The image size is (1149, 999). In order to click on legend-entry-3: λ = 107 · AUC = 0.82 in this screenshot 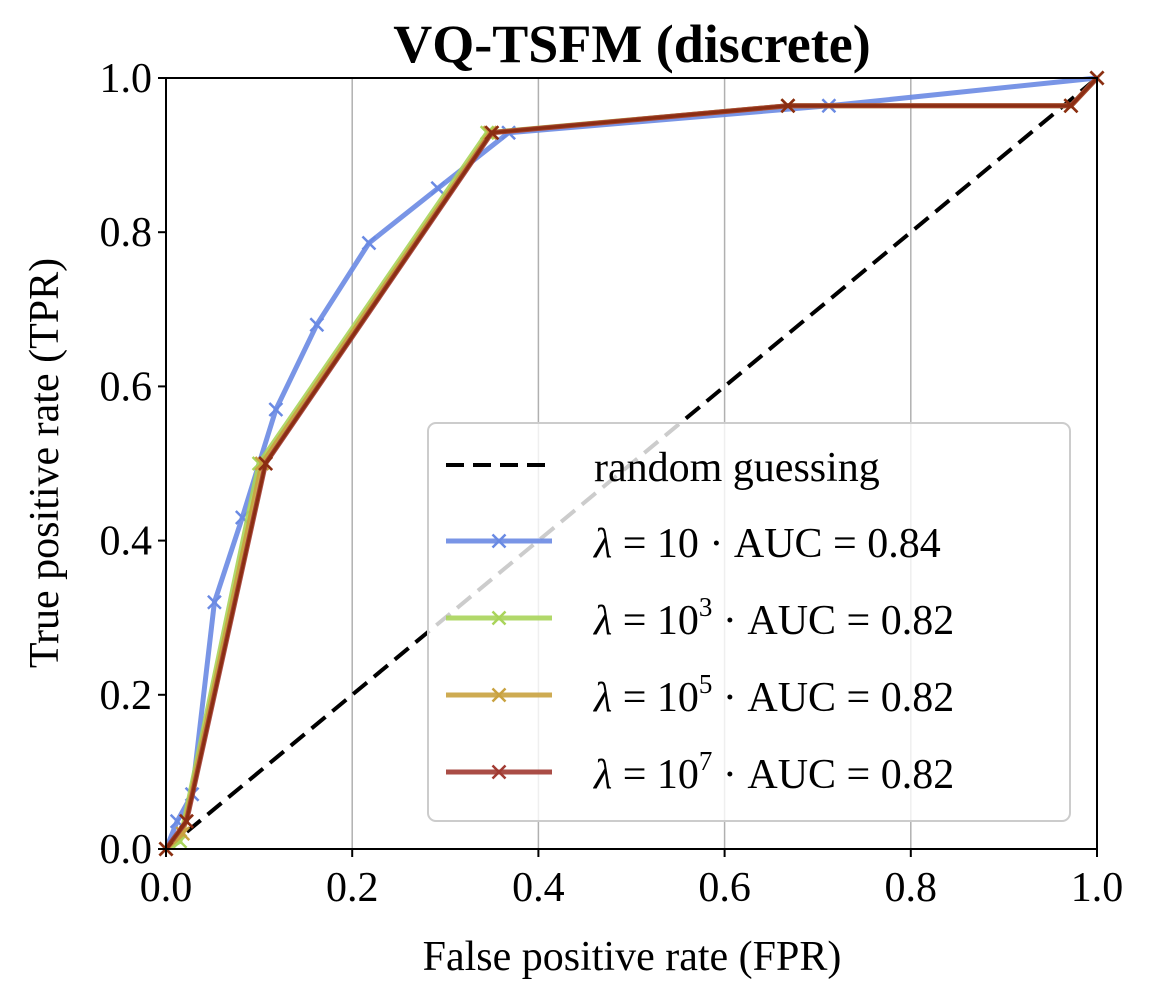, I will do `click(700, 772)`.